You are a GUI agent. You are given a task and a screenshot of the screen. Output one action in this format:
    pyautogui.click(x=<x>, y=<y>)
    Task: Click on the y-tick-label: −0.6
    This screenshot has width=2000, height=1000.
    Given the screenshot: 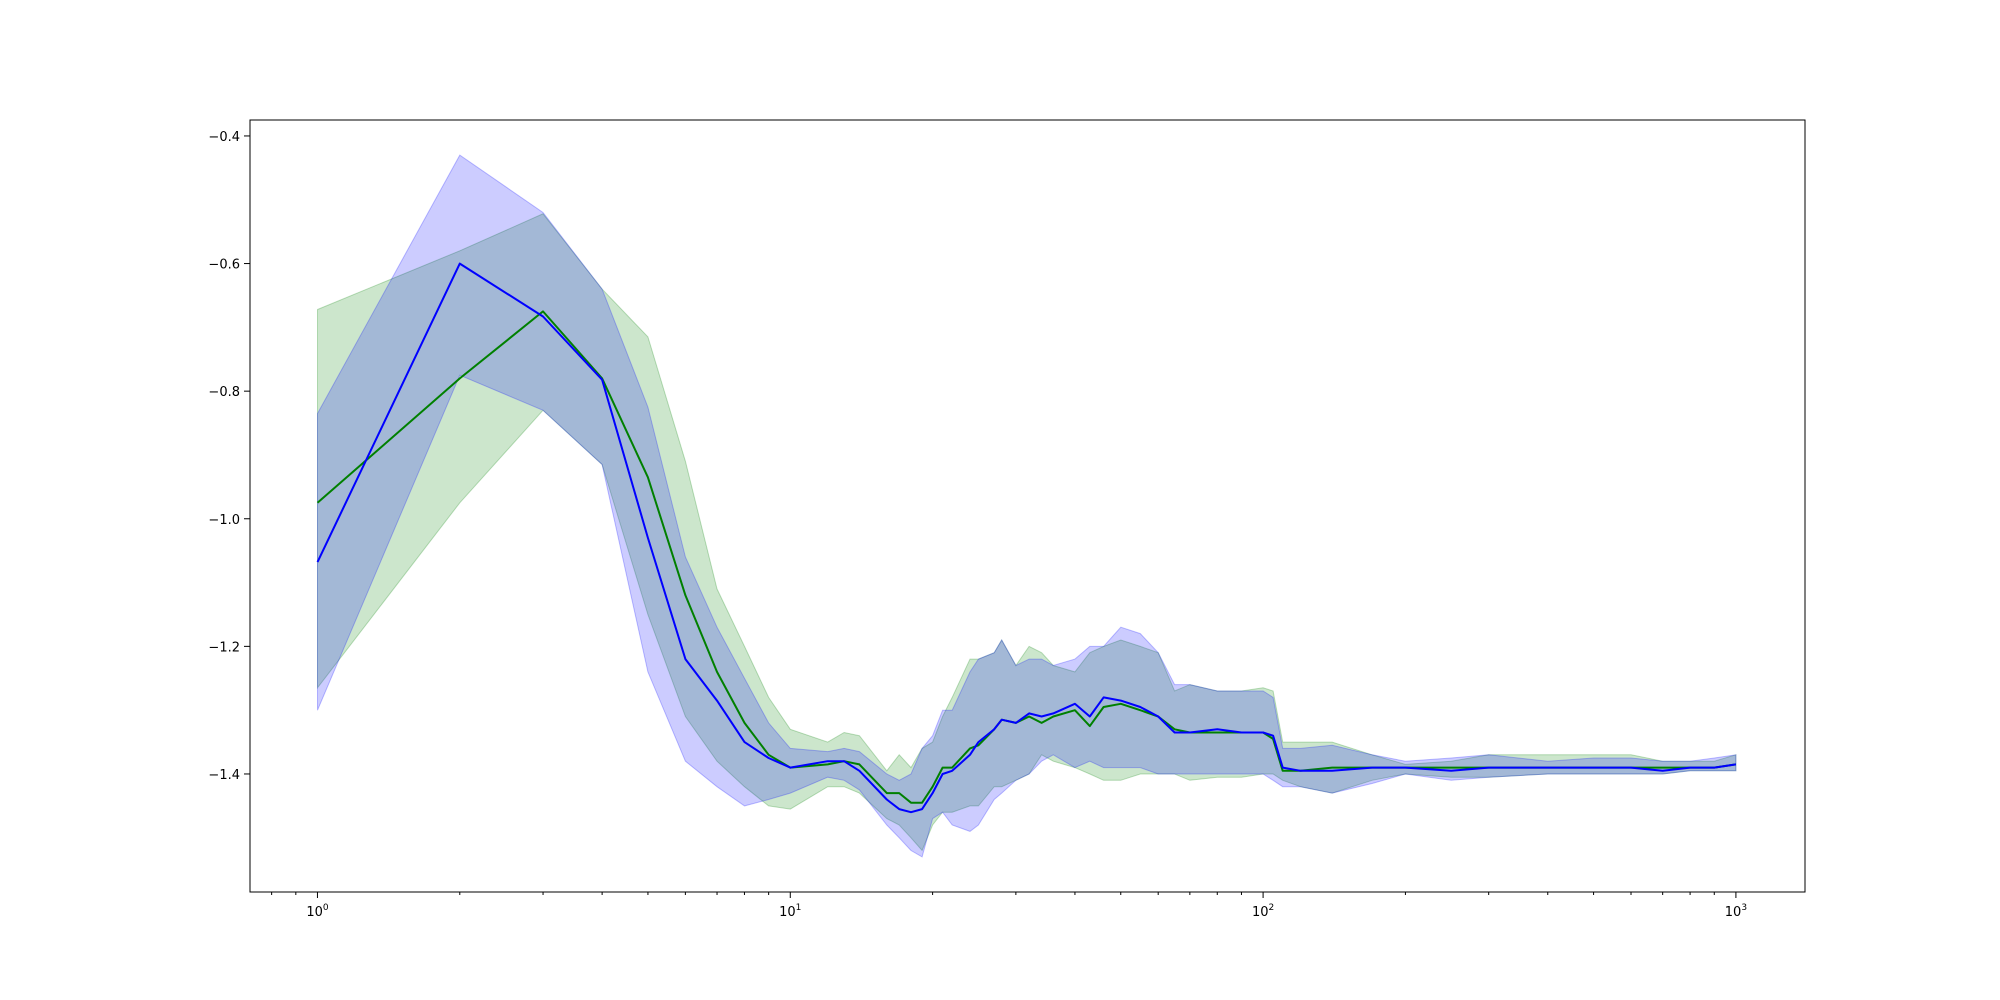 What is the action you would take?
    pyautogui.click(x=224, y=265)
    